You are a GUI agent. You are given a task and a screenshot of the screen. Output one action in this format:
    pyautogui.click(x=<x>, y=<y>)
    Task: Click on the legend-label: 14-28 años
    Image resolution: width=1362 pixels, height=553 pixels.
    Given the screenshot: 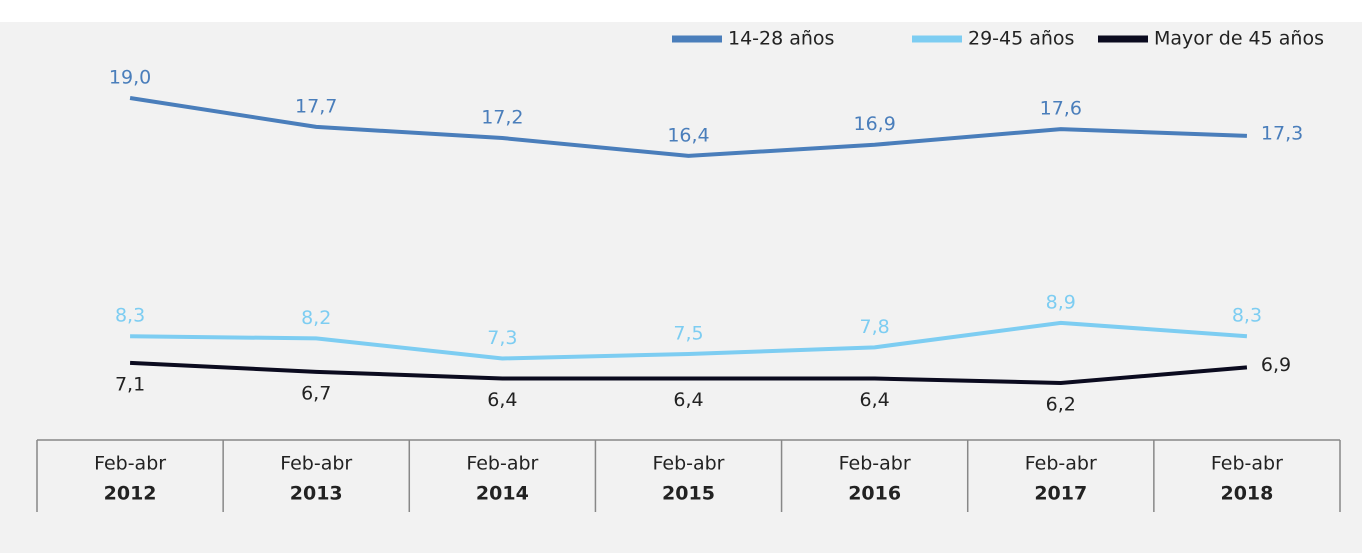 What is the action you would take?
    pyautogui.click(x=781, y=39)
    